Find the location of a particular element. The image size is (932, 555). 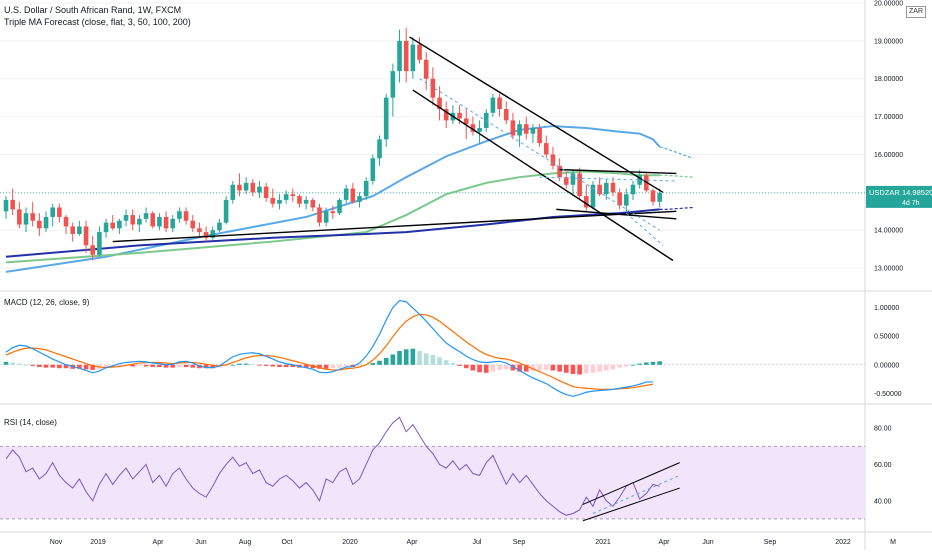

price-tick-label: 14.00000 is located at coordinates (888, 231).